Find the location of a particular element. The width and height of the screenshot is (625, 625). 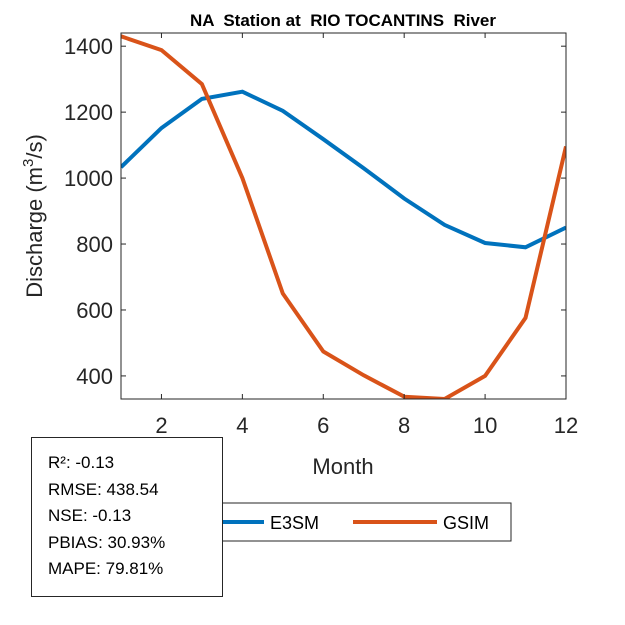

x-axis-label: Month is located at coordinates (342, 466).